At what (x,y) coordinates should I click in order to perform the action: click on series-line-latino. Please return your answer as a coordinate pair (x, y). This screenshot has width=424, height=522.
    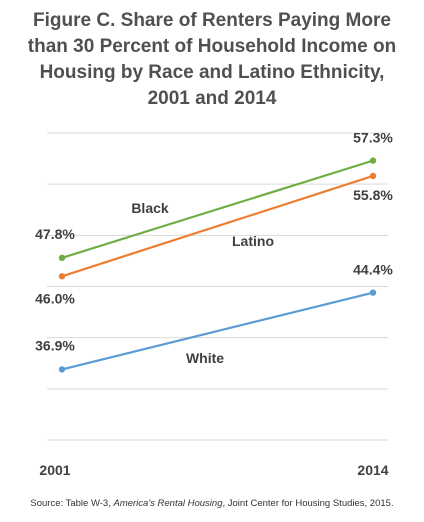
    Looking at the image, I should click on (217, 226).